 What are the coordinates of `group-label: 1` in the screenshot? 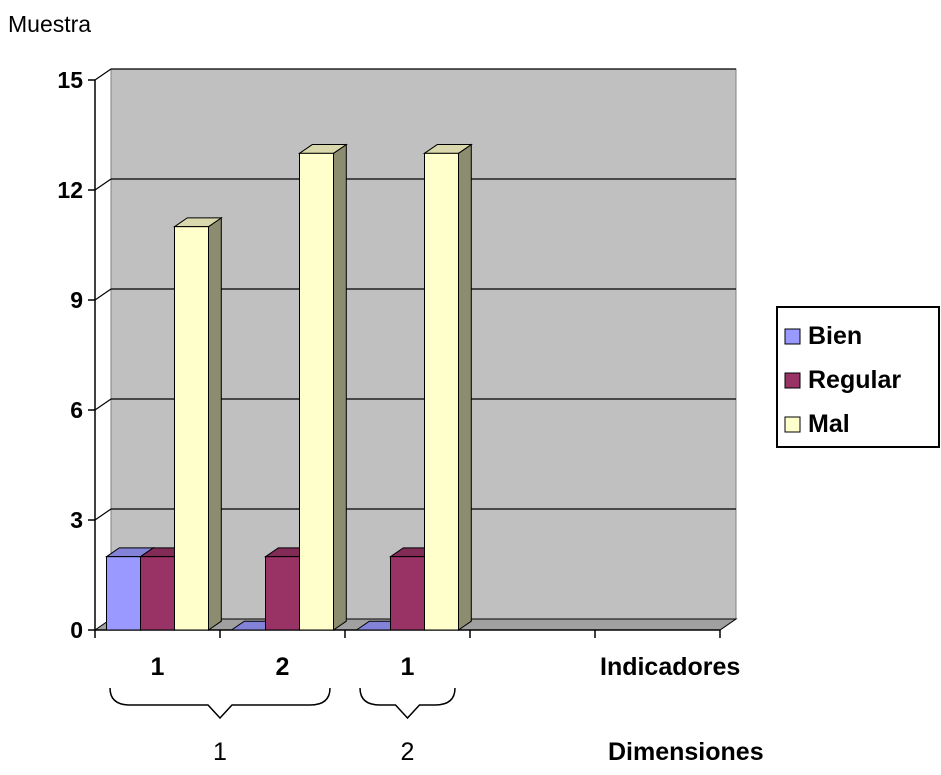 It's located at (220, 752).